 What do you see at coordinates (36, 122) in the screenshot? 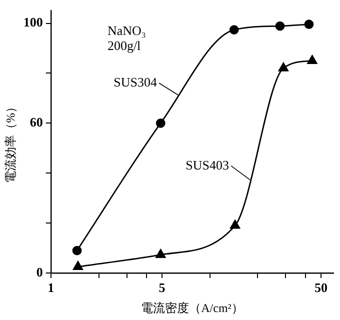
I see `y-tick-label: 60` at bounding box center [36, 122].